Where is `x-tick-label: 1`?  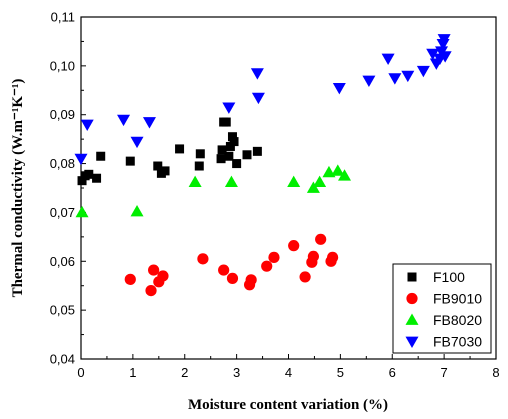 x-tick-label: 1 is located at coordinates (132, 372).